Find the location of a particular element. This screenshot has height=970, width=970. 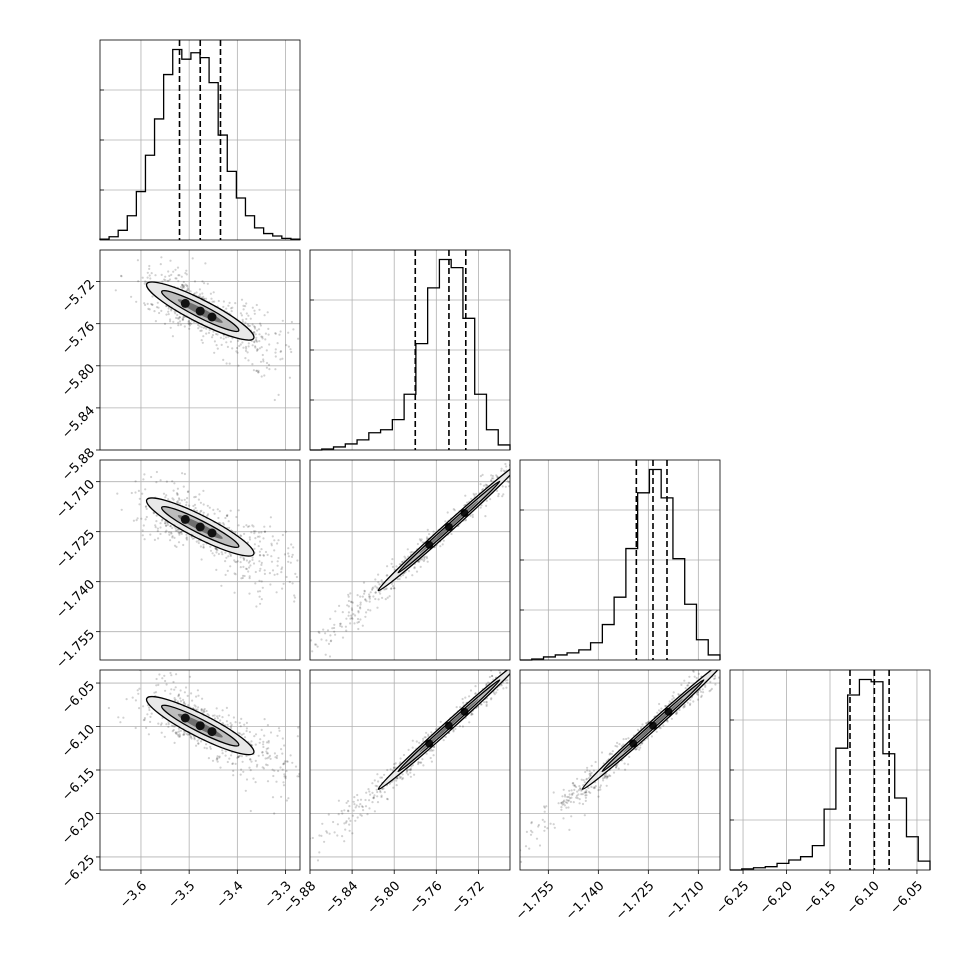

x-tick-label: −5.84 is located at coordinates (342, 898).